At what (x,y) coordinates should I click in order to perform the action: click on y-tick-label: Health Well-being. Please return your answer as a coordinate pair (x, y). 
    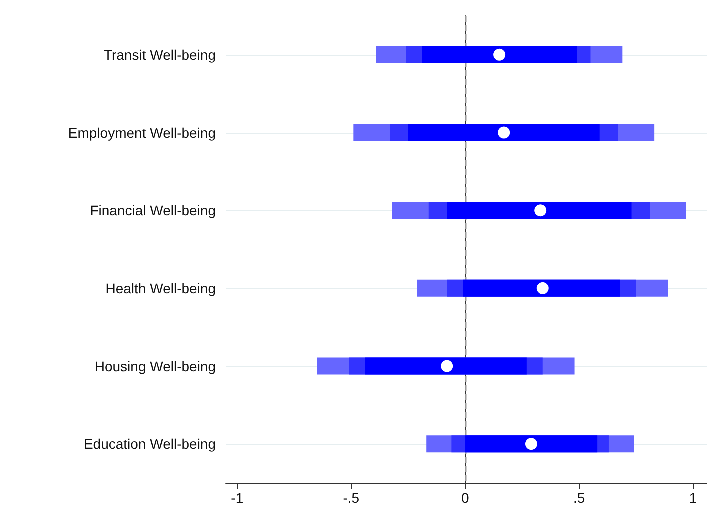
    Looking at the image, I should click on (161, 288).